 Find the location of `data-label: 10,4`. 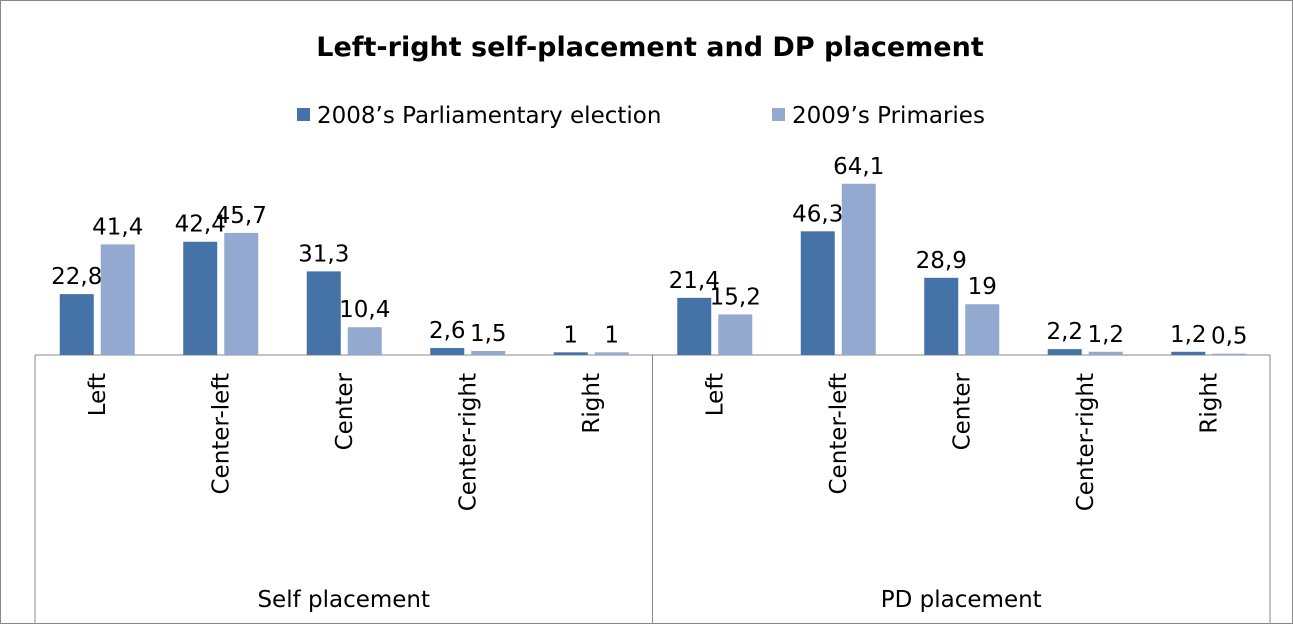

data-label: 10,4 is located at coordinates (364, 310).